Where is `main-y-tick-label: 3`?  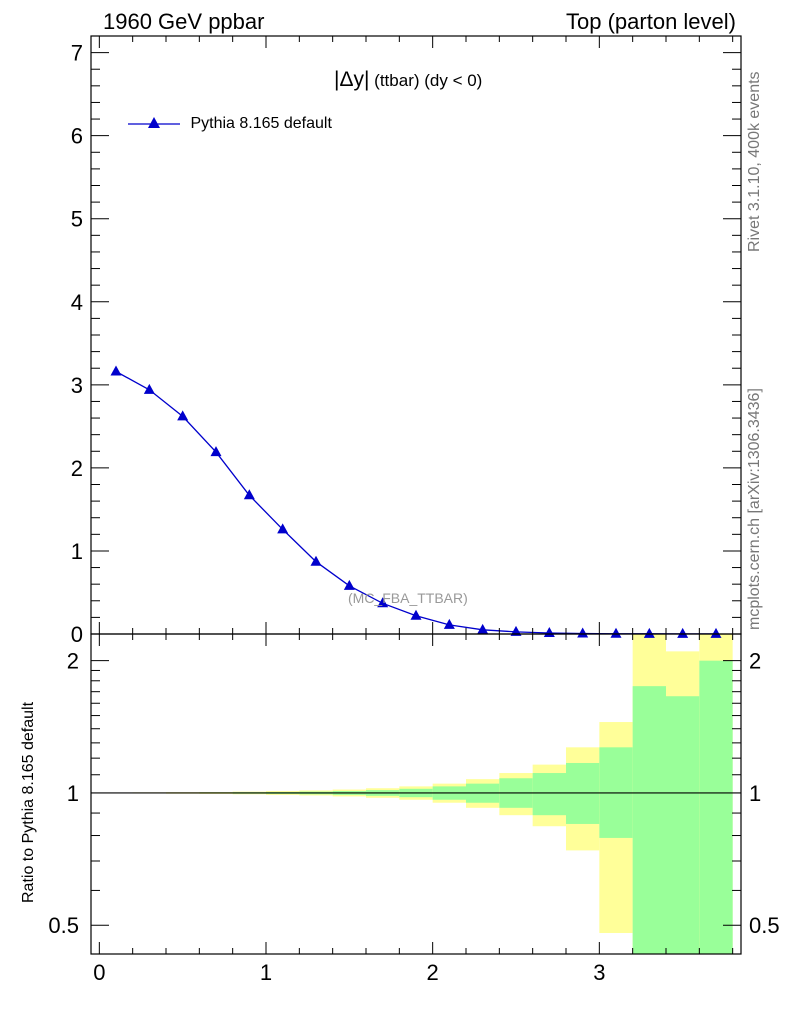 main-y-tick-label: 3 is located at coordinates (77, 385).